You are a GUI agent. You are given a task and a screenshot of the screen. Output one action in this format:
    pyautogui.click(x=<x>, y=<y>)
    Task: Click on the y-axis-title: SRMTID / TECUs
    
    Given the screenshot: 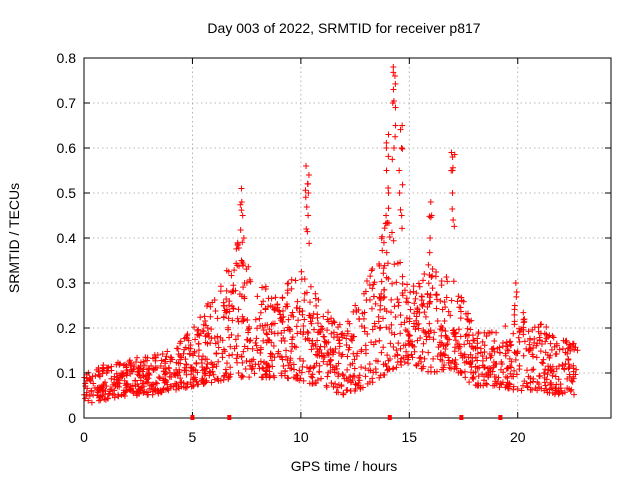 What is the action you would take?
    pyautogui.click(x=14, y=238)
    